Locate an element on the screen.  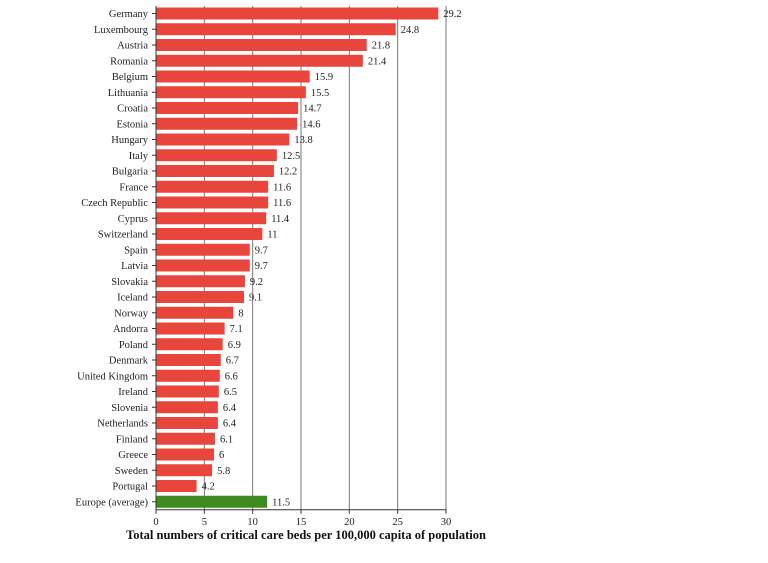
value-label: 15.9 is located at coordinates (324, 77).